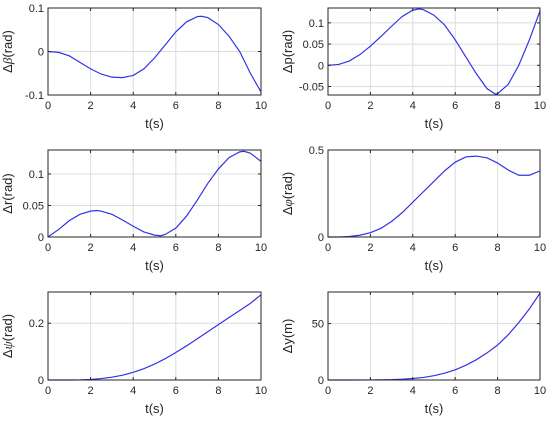  What do you see at coordinates (7, 189) in the screenshot?
I see `y-axis-label-unit: r(rad)` at bounding box center [7, 189].